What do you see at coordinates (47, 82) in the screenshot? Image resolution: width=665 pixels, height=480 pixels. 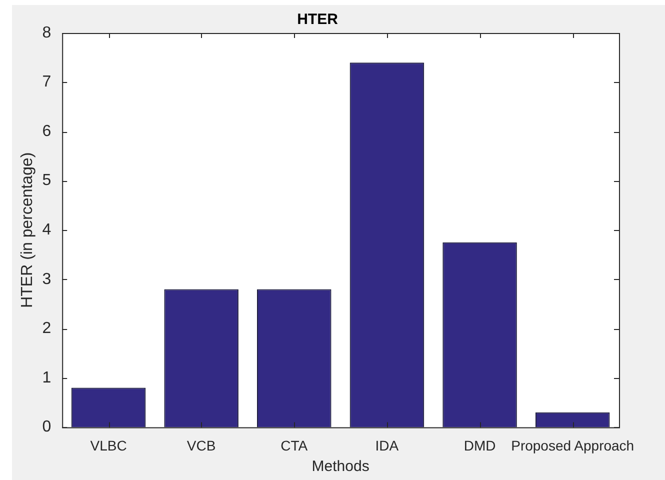 I see `y-tick-label: 7` at bounding box center [47, 82].